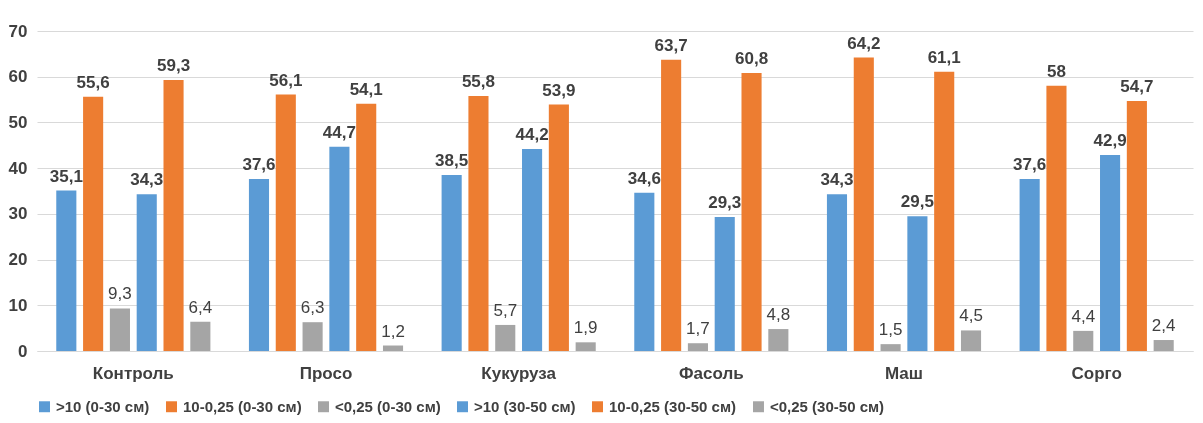  I want to click on data-label: 34,6, so click(644, 178).